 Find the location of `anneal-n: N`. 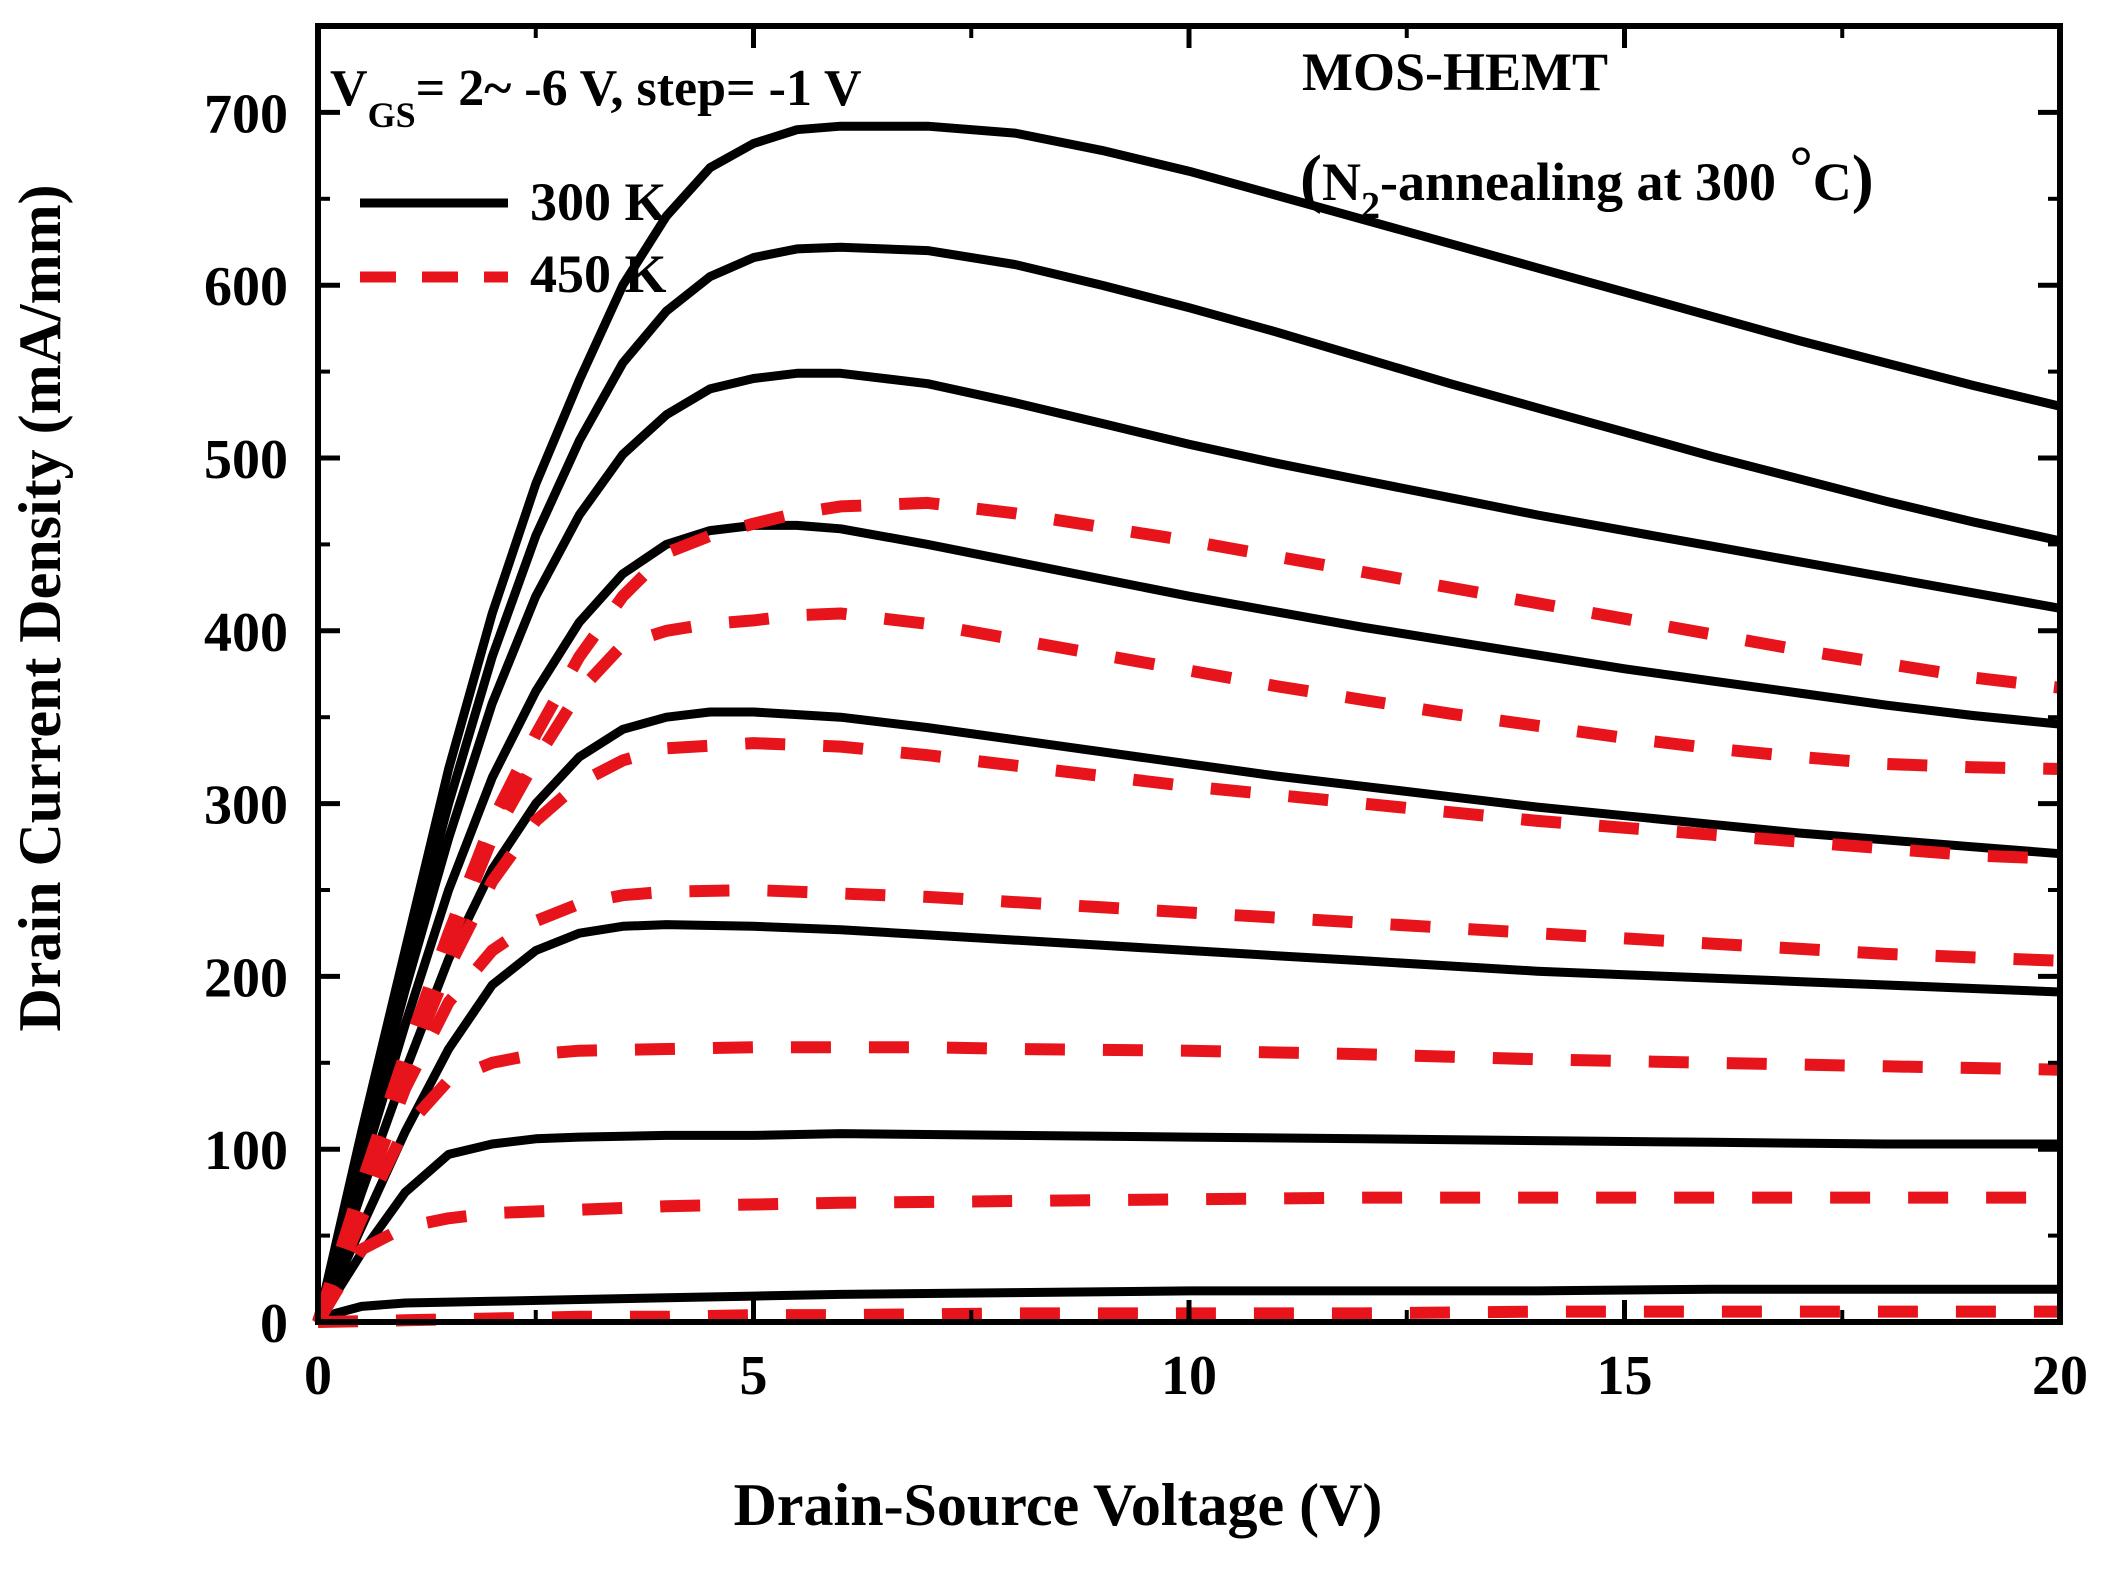

anneal-n: N is located at coordinates (1341, 182).